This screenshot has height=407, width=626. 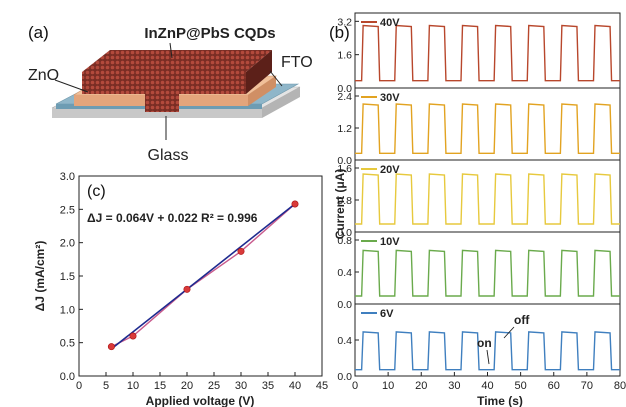 What do you see at coordinates (160, 386) in the screenshot?
I see `x-tick-label: 15` at bounding box center [160, 386].